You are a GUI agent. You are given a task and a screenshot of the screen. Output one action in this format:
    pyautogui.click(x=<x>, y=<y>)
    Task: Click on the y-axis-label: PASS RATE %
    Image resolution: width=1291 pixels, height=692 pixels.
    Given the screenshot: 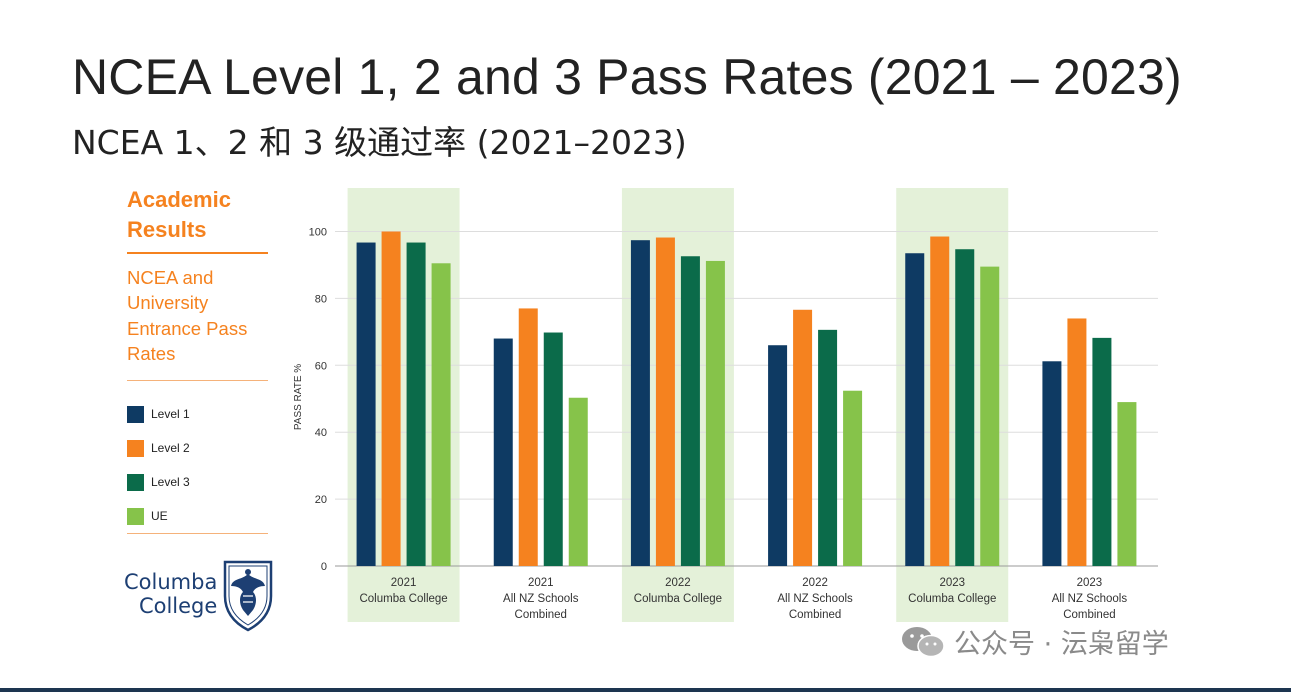 What is the action you would take?
    pyautogui.click(x=298, y=397)
    